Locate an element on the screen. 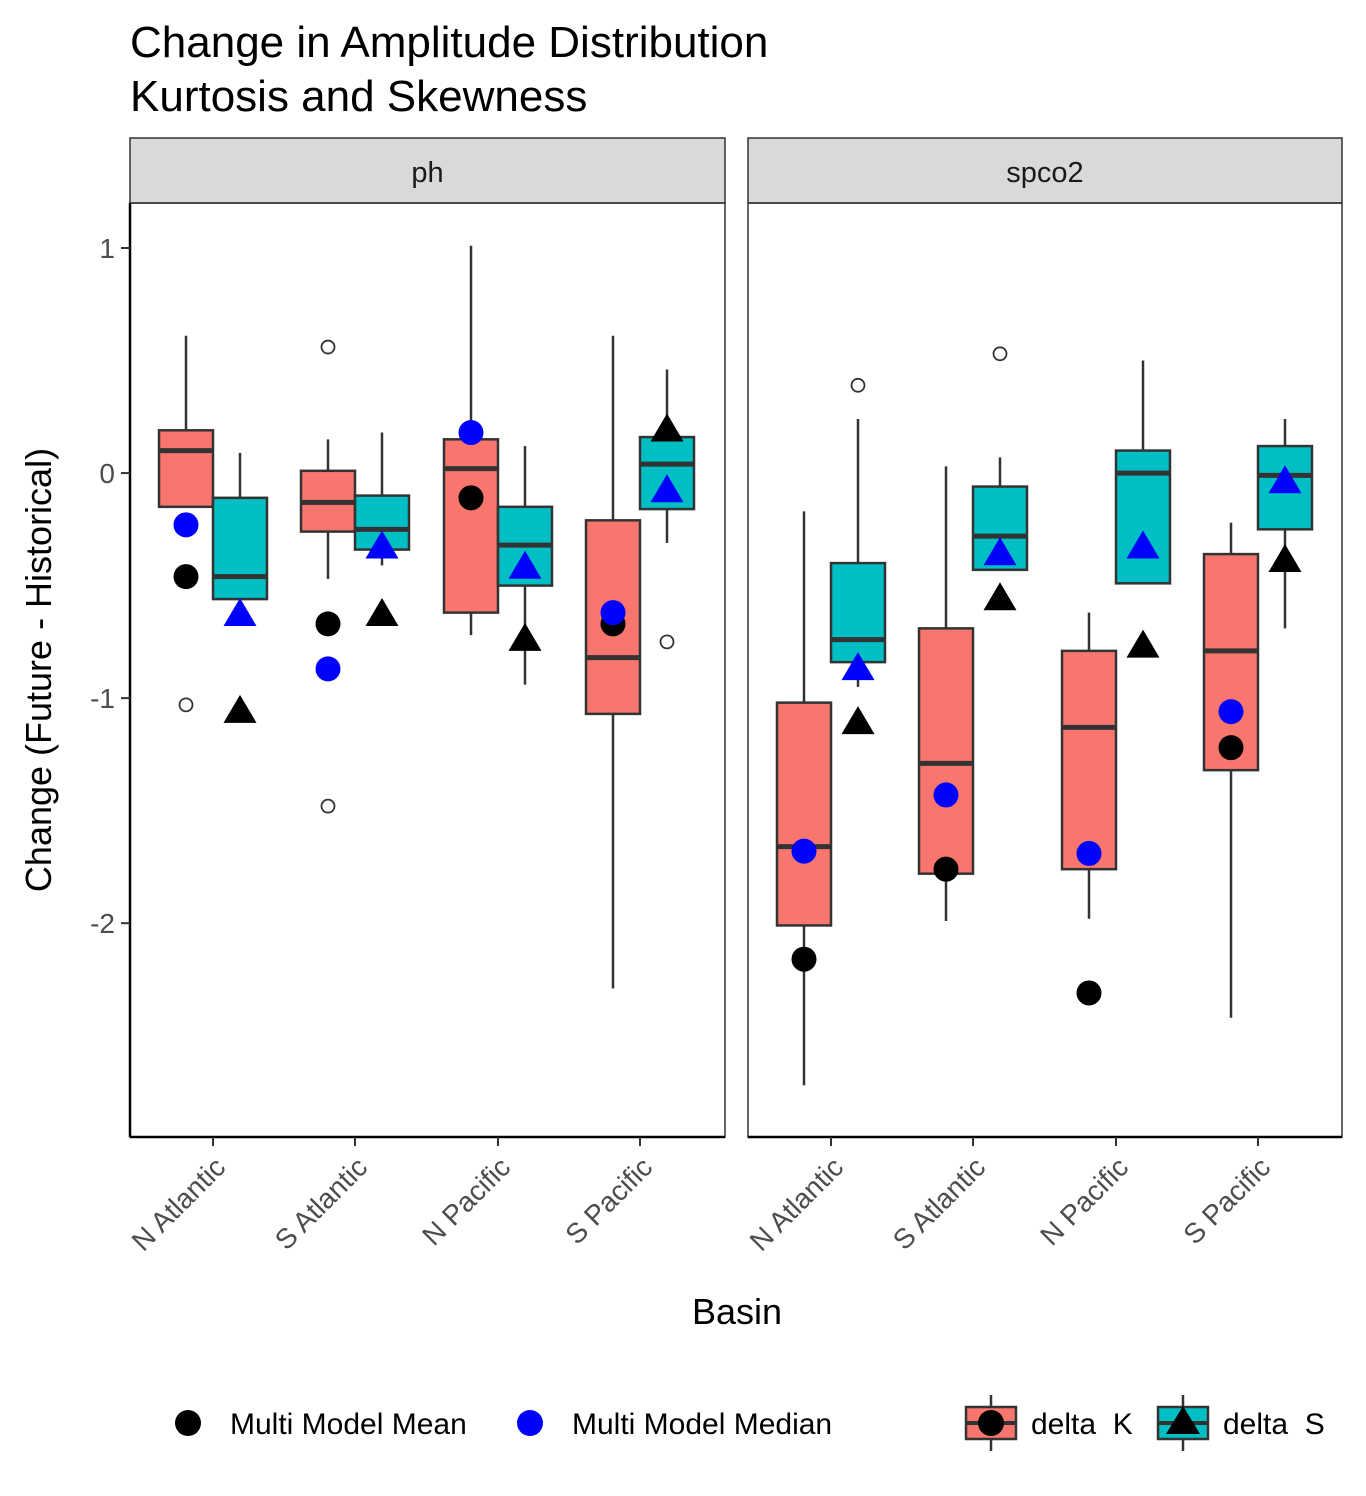  mean-point-spco2-delta-k-n-atlantic is located at coordinates (804, 959).